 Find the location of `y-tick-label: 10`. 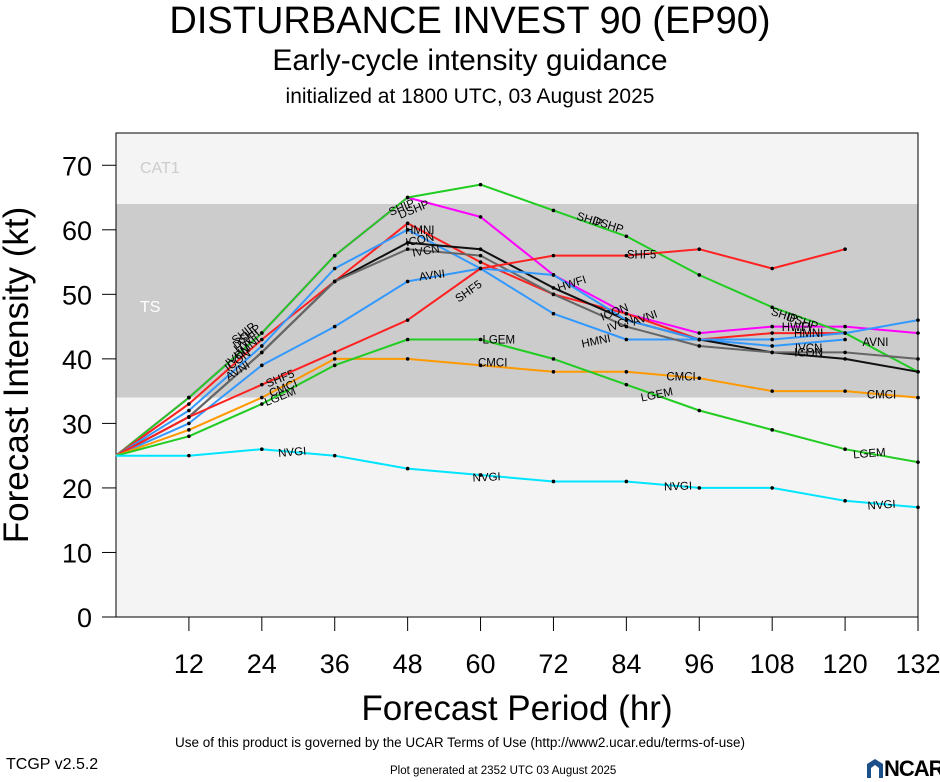

y-tick-label: 10 is located at coordinates (77, 553).